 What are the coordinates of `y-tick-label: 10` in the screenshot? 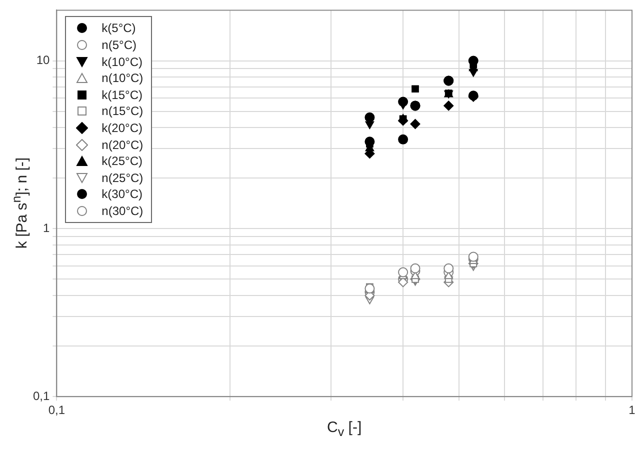 It's located at (43, 60).